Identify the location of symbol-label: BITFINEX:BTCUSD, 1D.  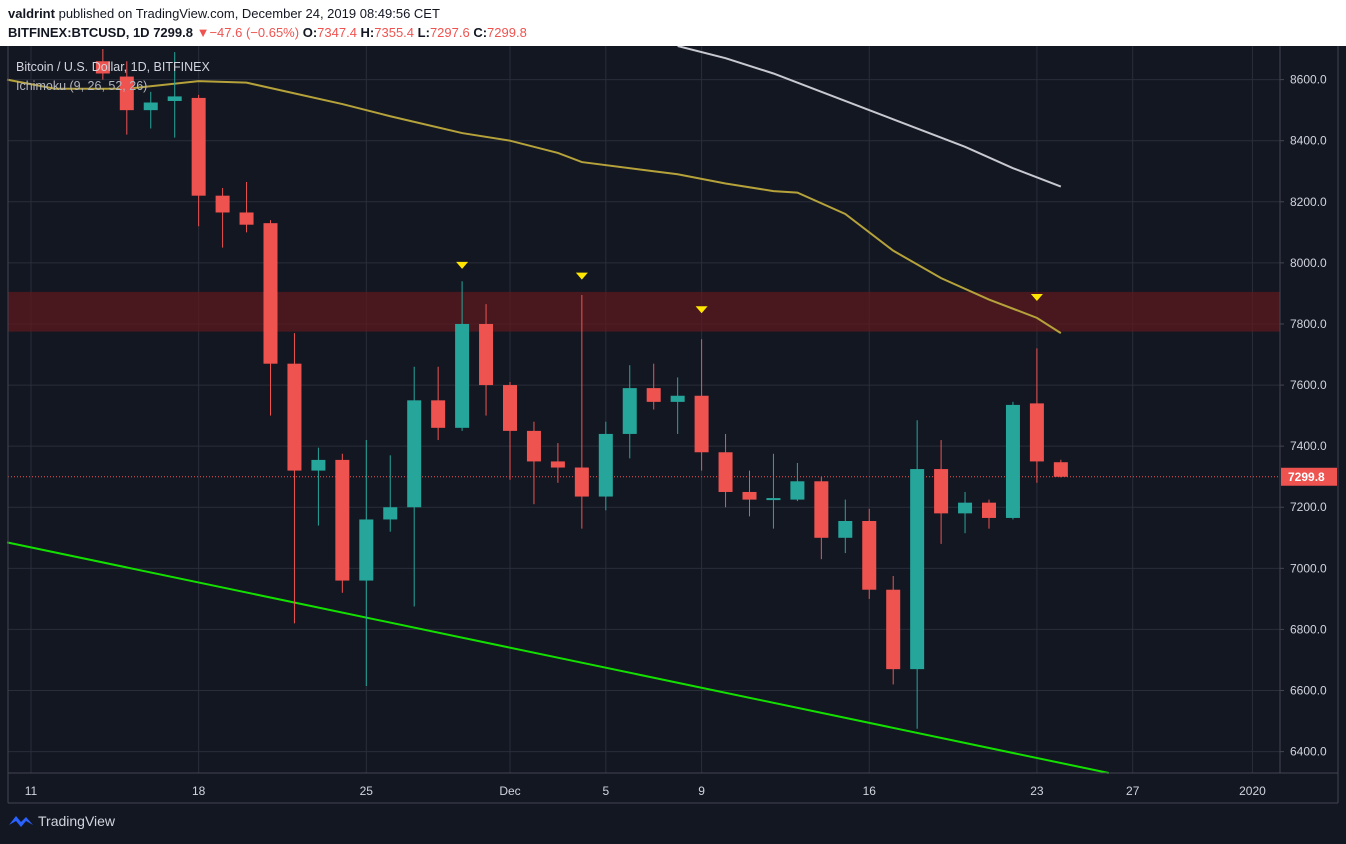
(79, 32).